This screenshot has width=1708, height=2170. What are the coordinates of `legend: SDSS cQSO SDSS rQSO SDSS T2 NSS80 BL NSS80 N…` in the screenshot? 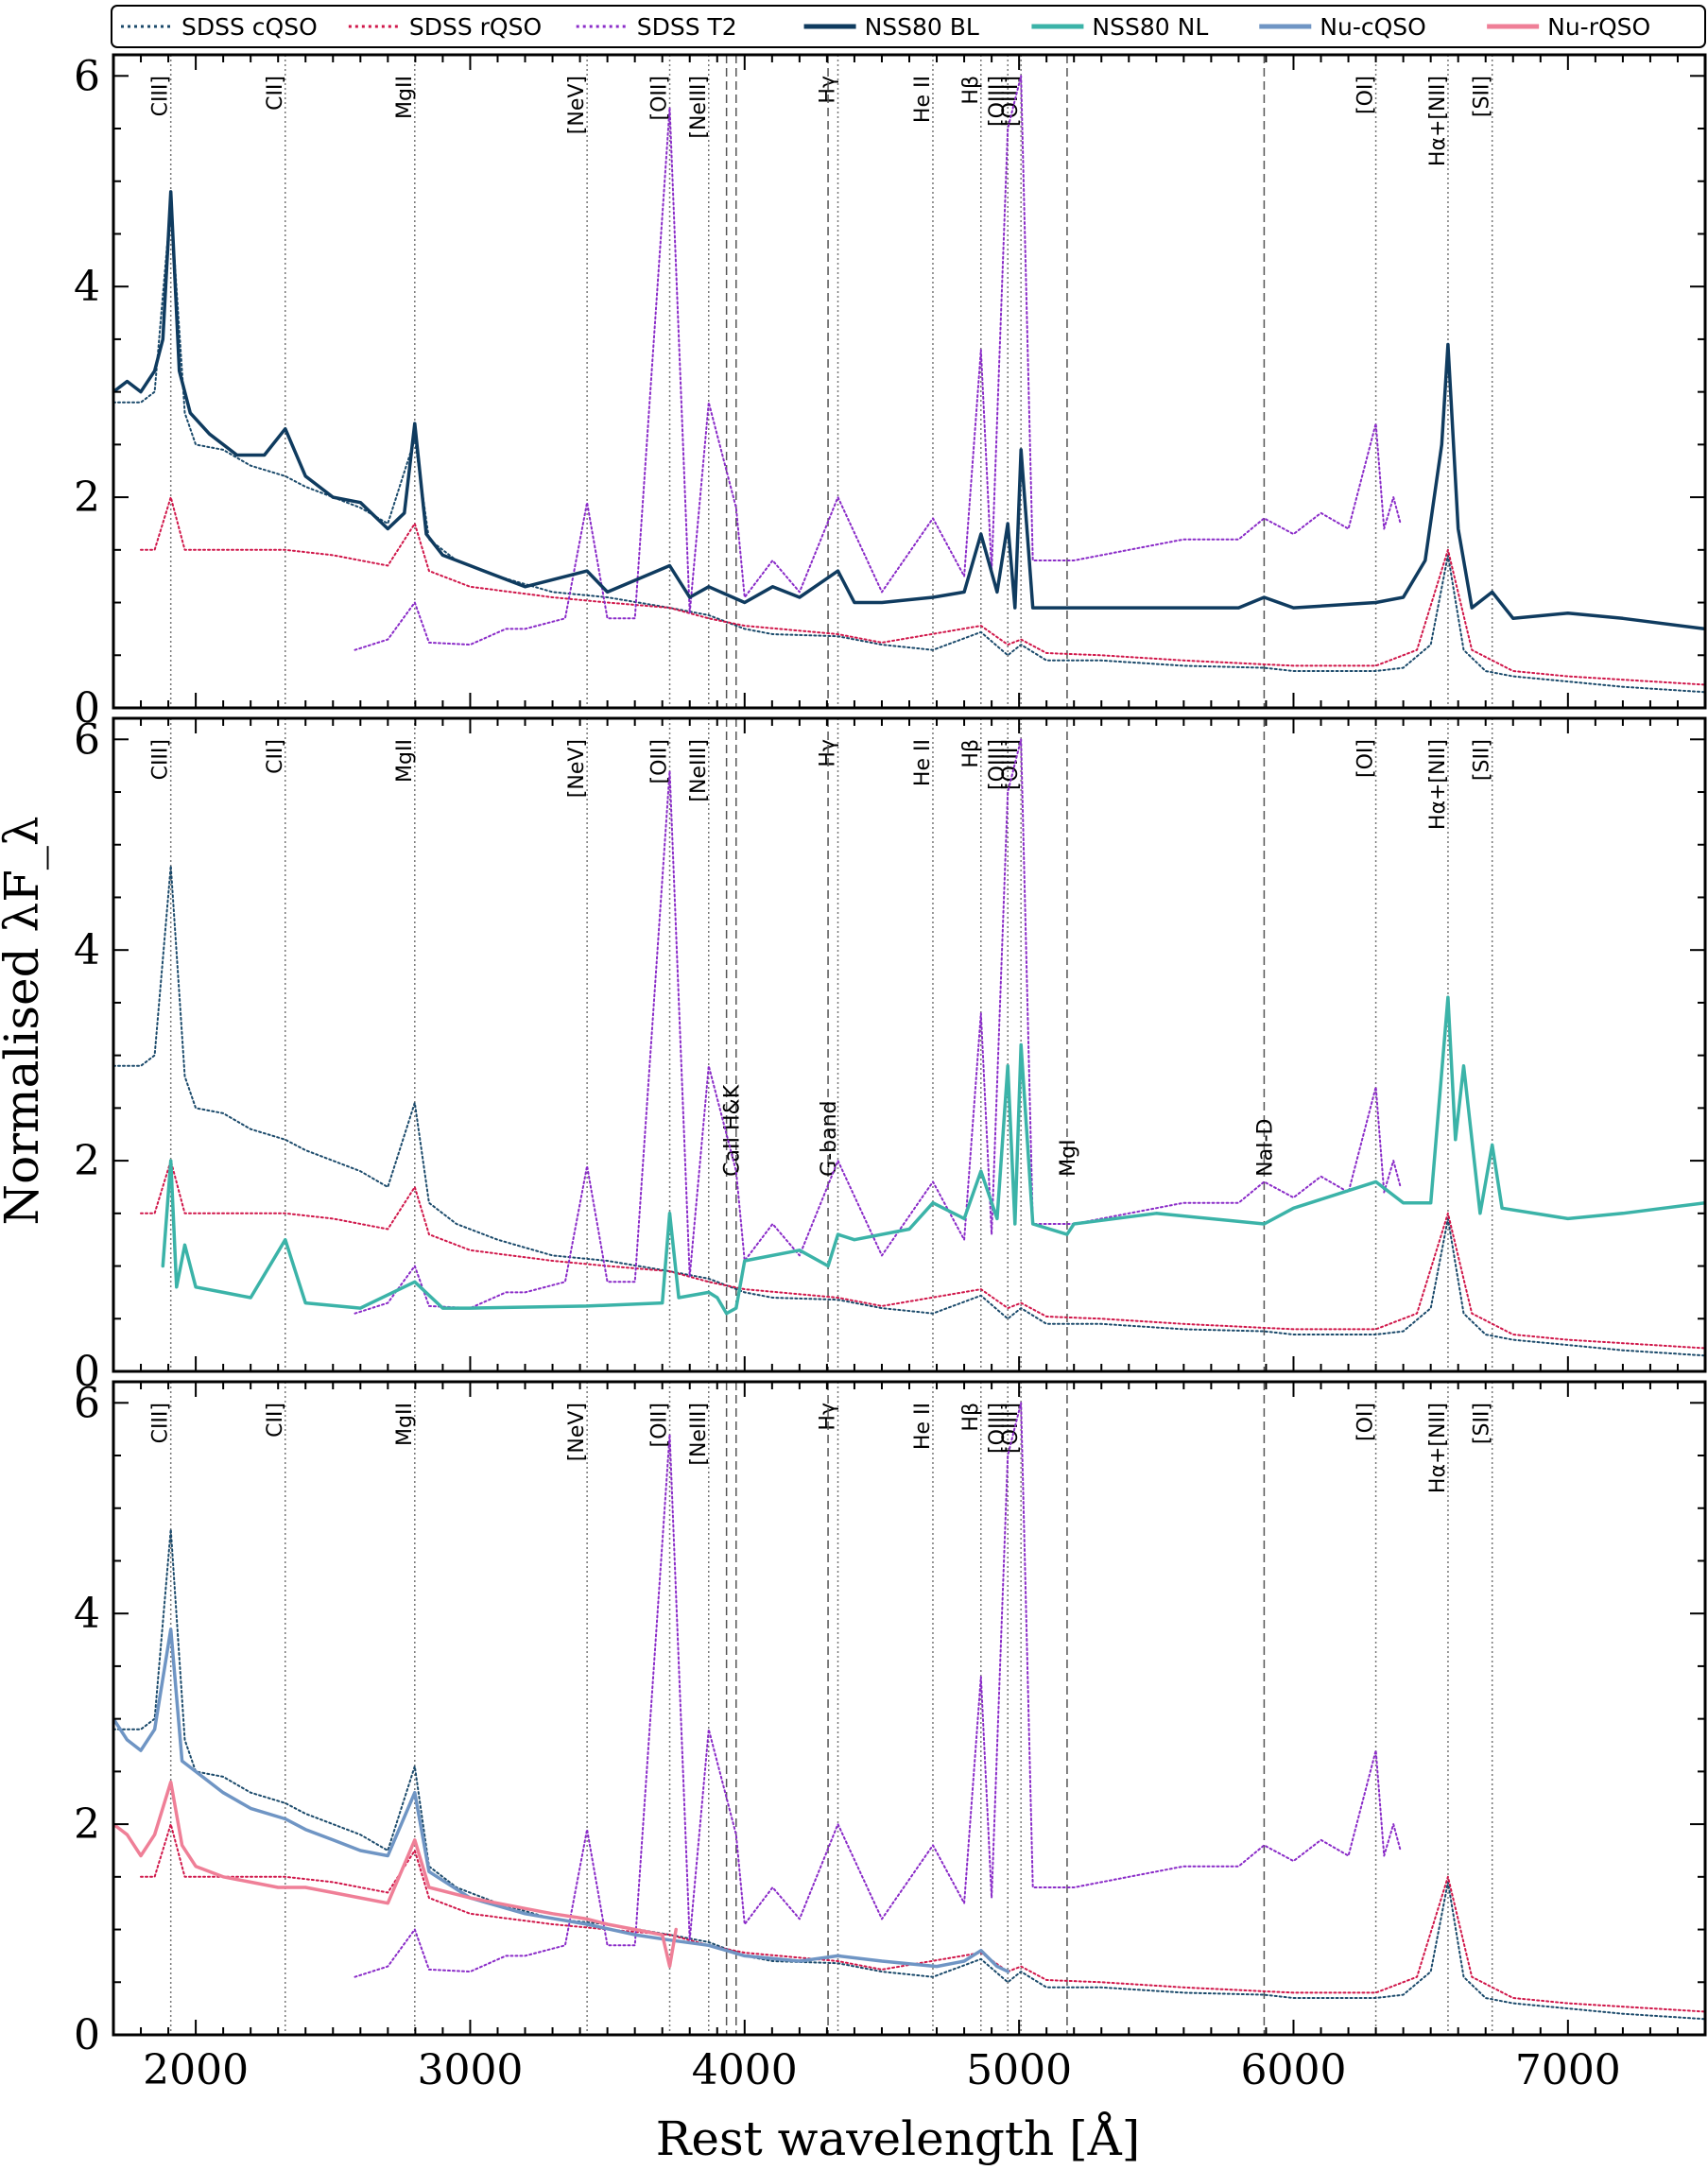 It's located at (908, 26).